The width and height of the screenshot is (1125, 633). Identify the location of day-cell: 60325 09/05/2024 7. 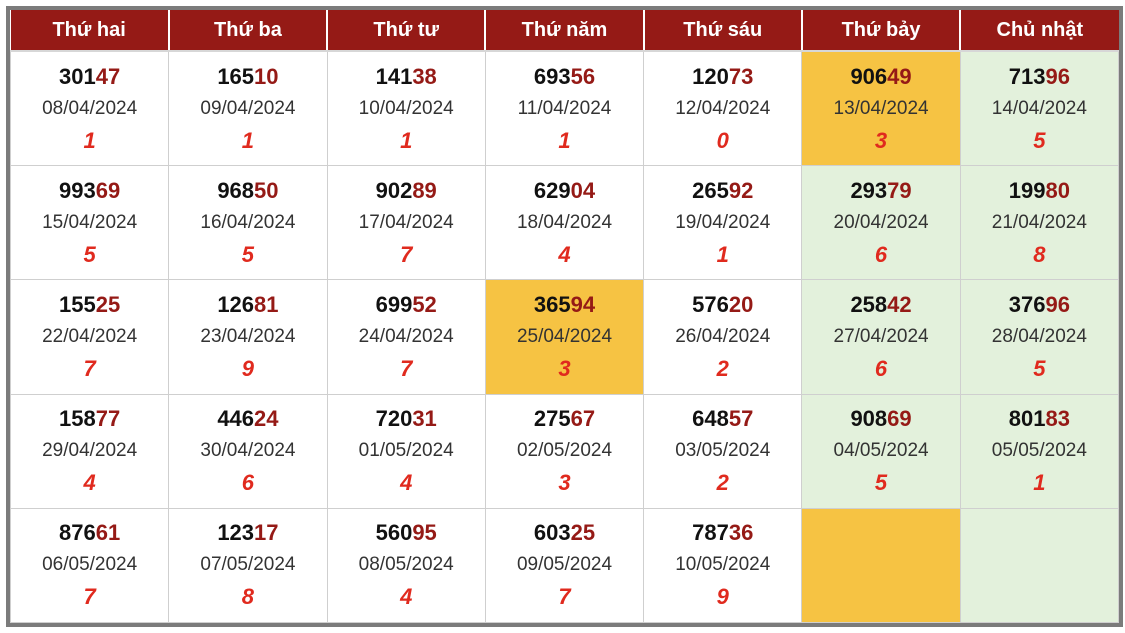
(564, 565).